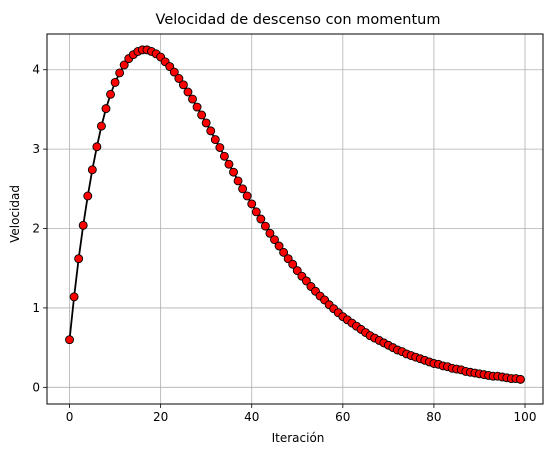 This screenshot has width=554, height=455. I want to click on y-tick-label: 0, so click(36, 387).